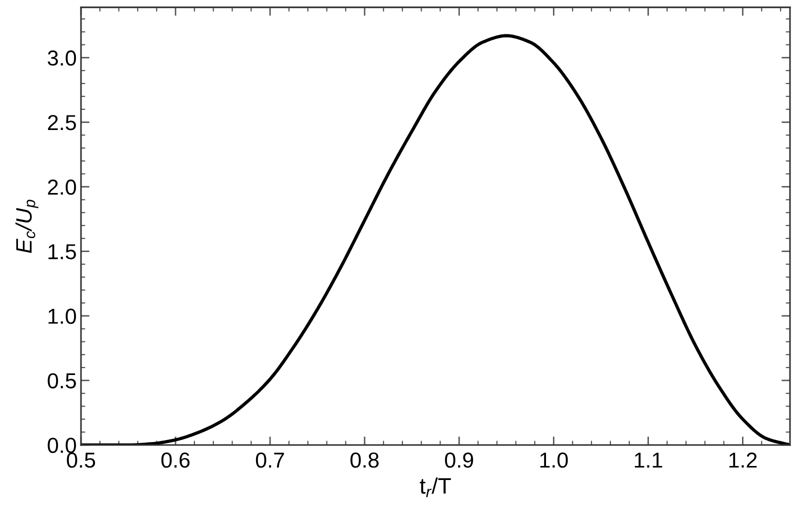  Describe the element at coordinates (364, 460) in the screenshot. I see `x-tick-label: 0.8` at that location.